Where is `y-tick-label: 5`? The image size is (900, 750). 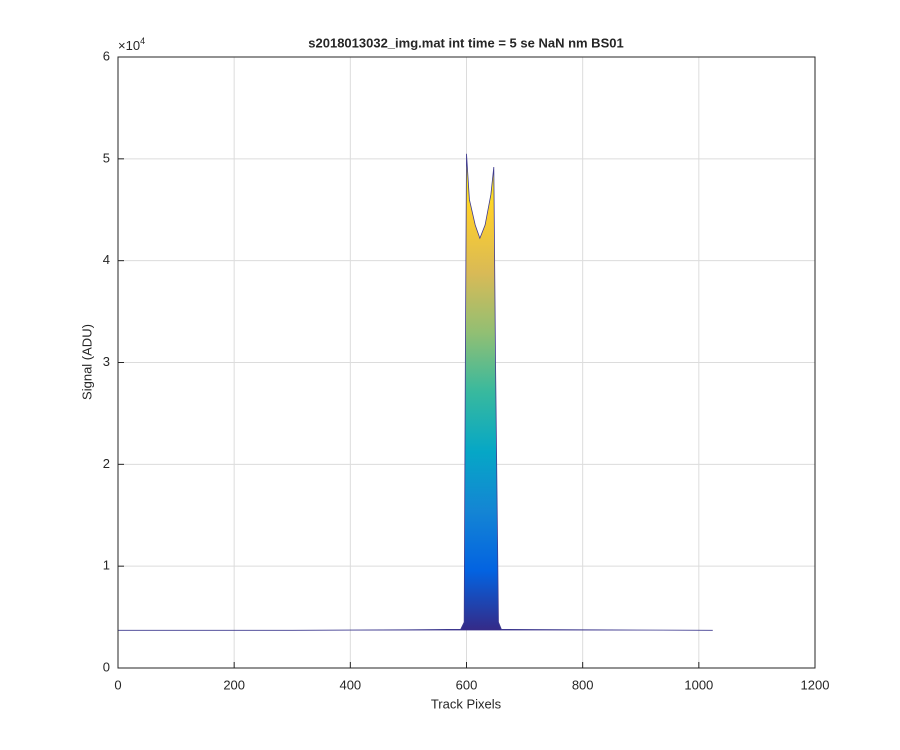 y-tick-label: 5 is located at coordinates (106, 157).